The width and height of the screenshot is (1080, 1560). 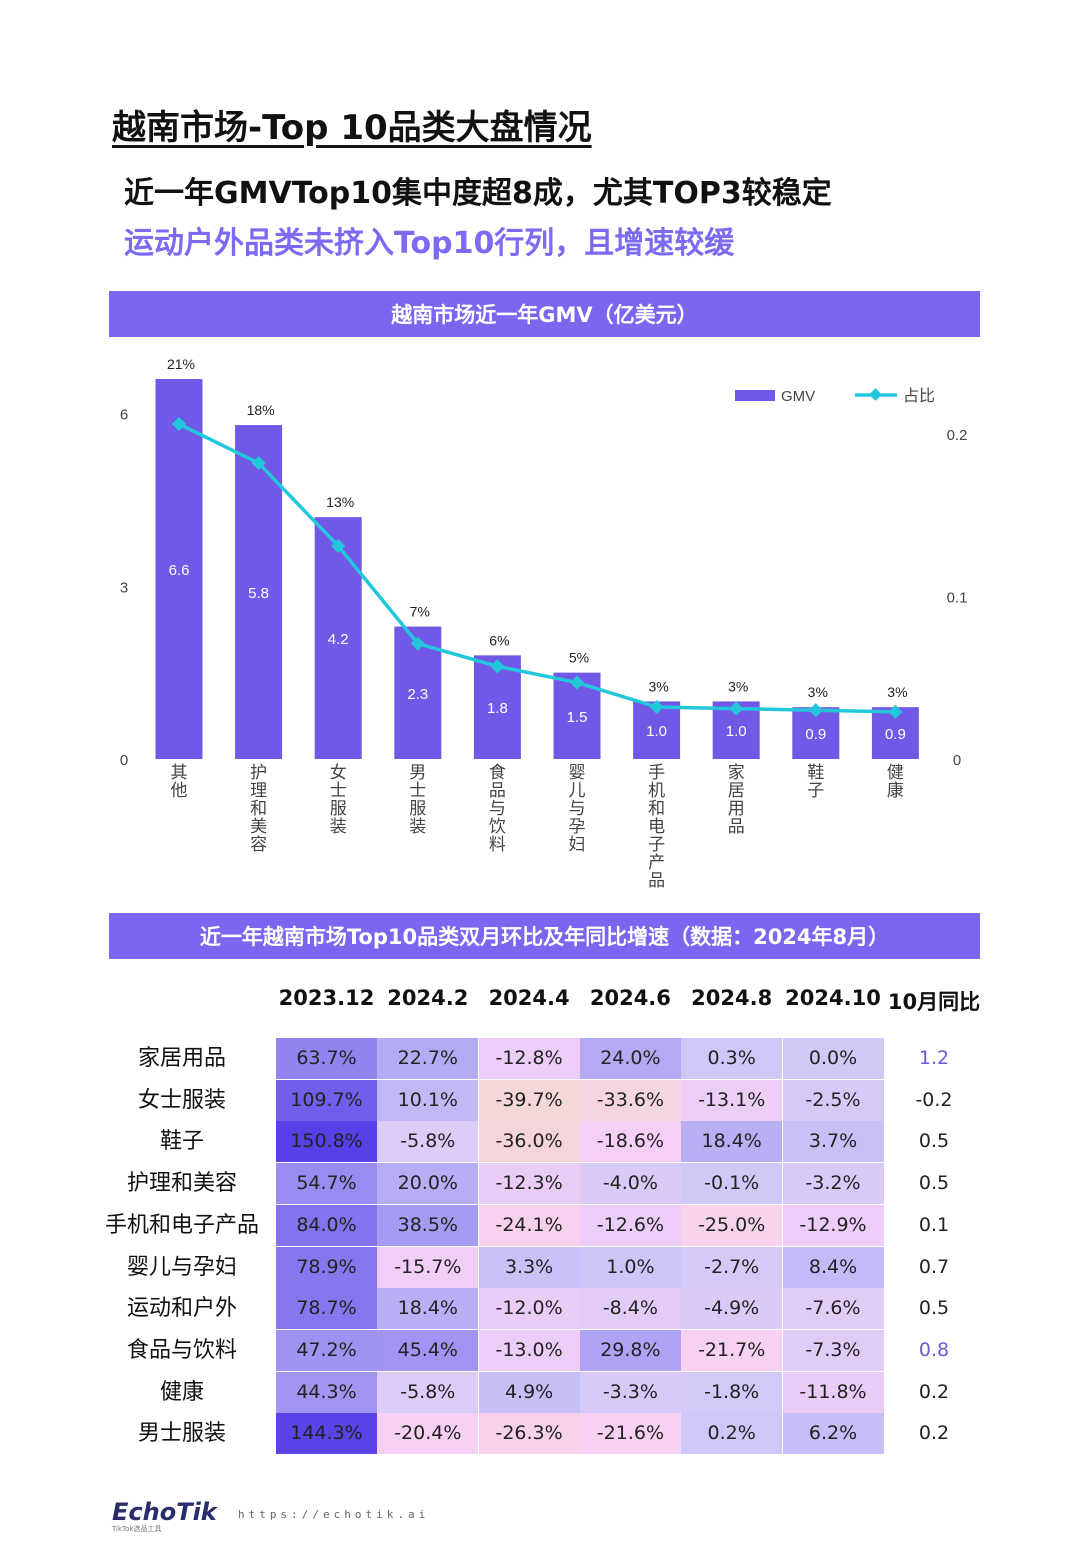 I want to click on logo-subtitle: TikTok选品工具, so click(x=137, y=1529).